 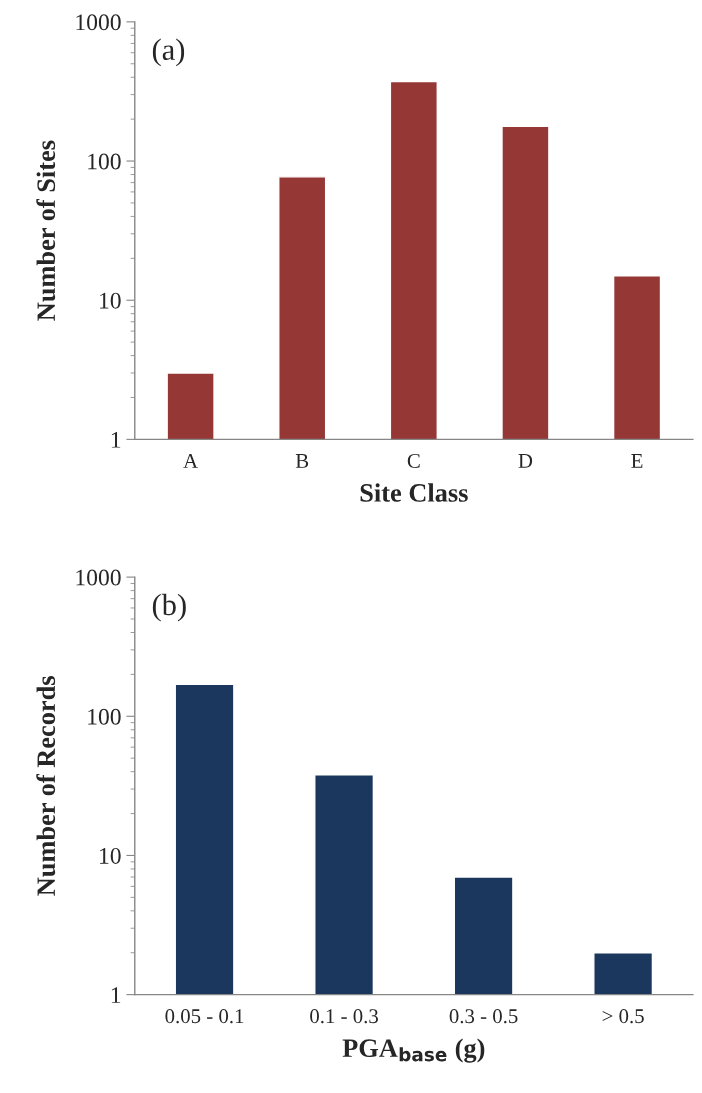 I want to click on x-tick-label: 0.1 - 0.3, so click(x=344, y=1016).